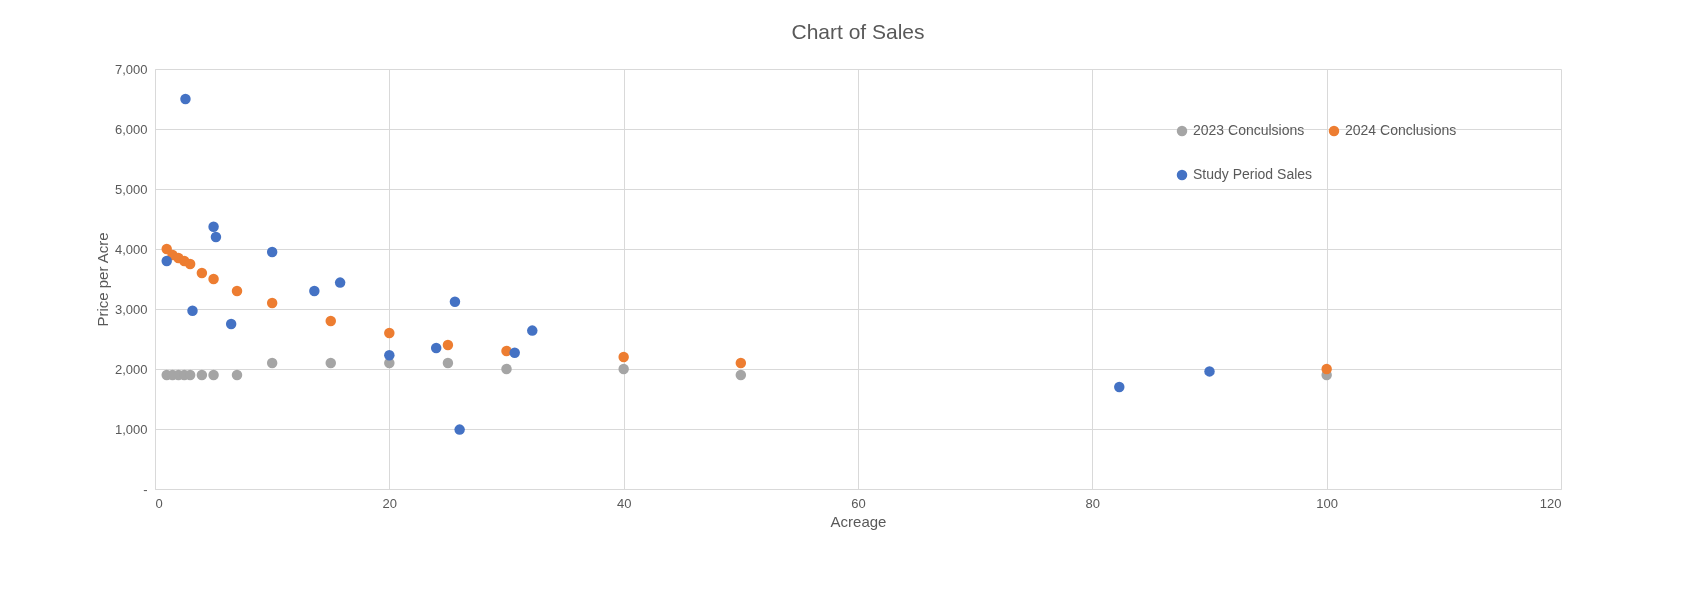  I want to click on y-tick-label: 2,000, so click(131, 369).